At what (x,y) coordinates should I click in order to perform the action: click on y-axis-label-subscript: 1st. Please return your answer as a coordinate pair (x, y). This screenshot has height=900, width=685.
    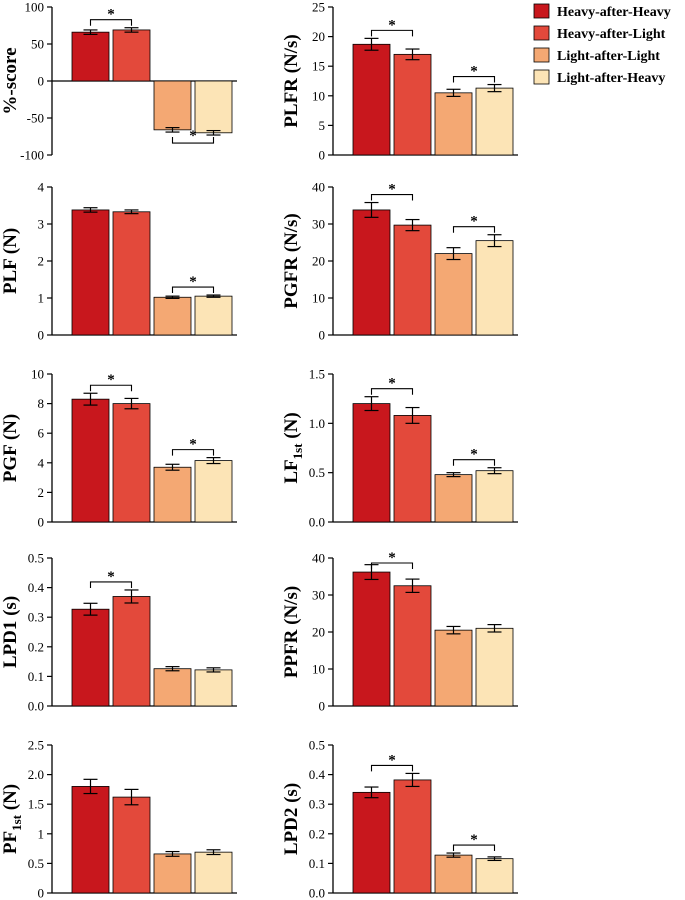
    Looking at the image, I should click on (16, 822).